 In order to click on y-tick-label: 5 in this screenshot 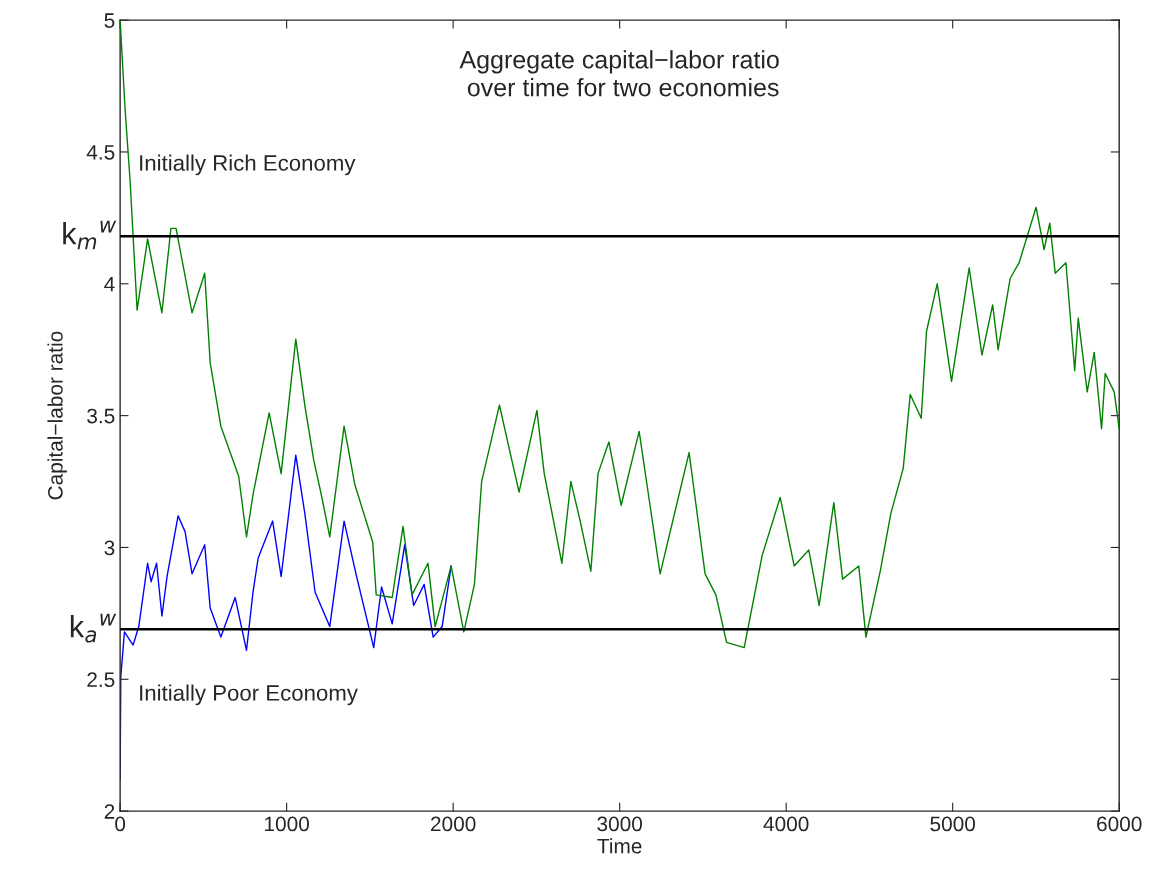, I will do `click(109, 20)`.